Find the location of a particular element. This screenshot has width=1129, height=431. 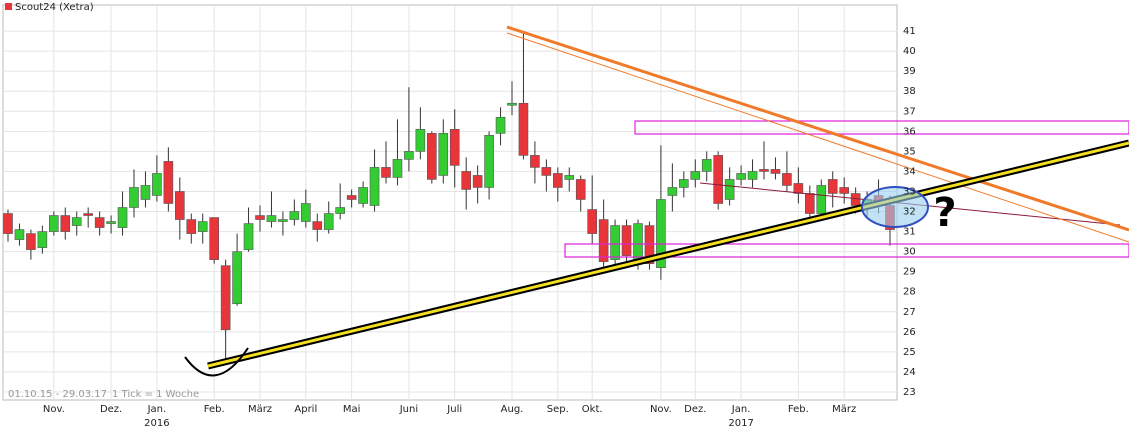

y-tick-label: 31 is located at coordinates (909, 232).